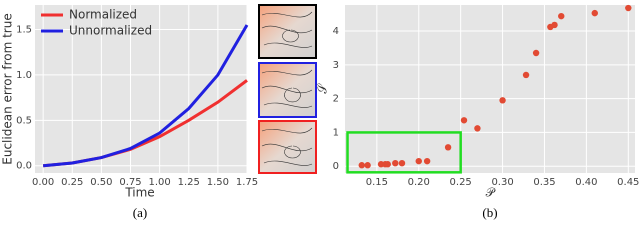 Image resolution: width=640 pixels, height=243 pixels. Describe the element at coordinates (544, 182) in the screenshot. I see `x-tick-label: 0.35` at that location.